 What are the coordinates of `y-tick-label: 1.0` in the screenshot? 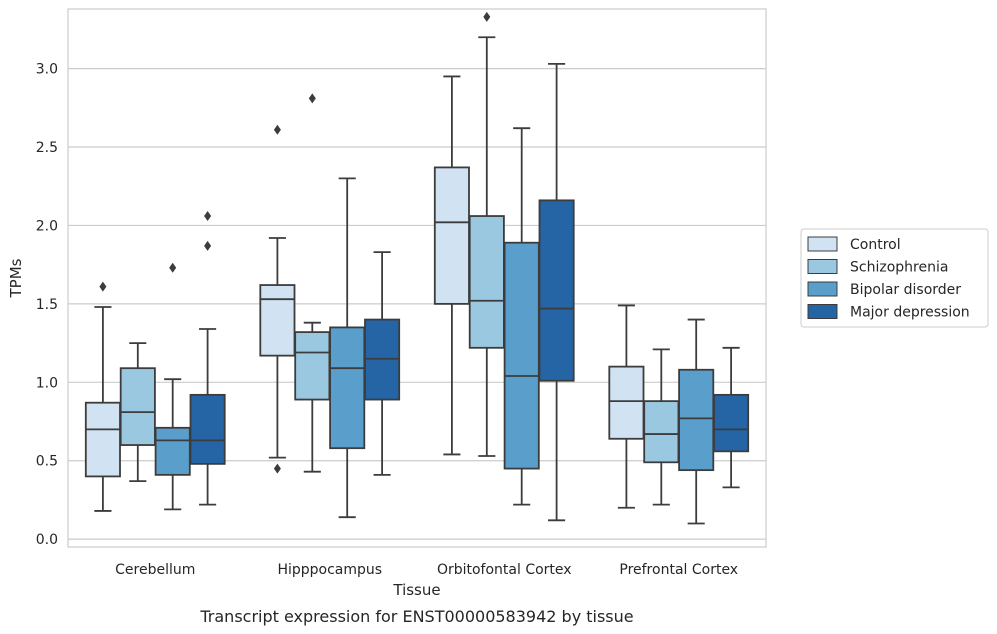 It's located at (47, 383).